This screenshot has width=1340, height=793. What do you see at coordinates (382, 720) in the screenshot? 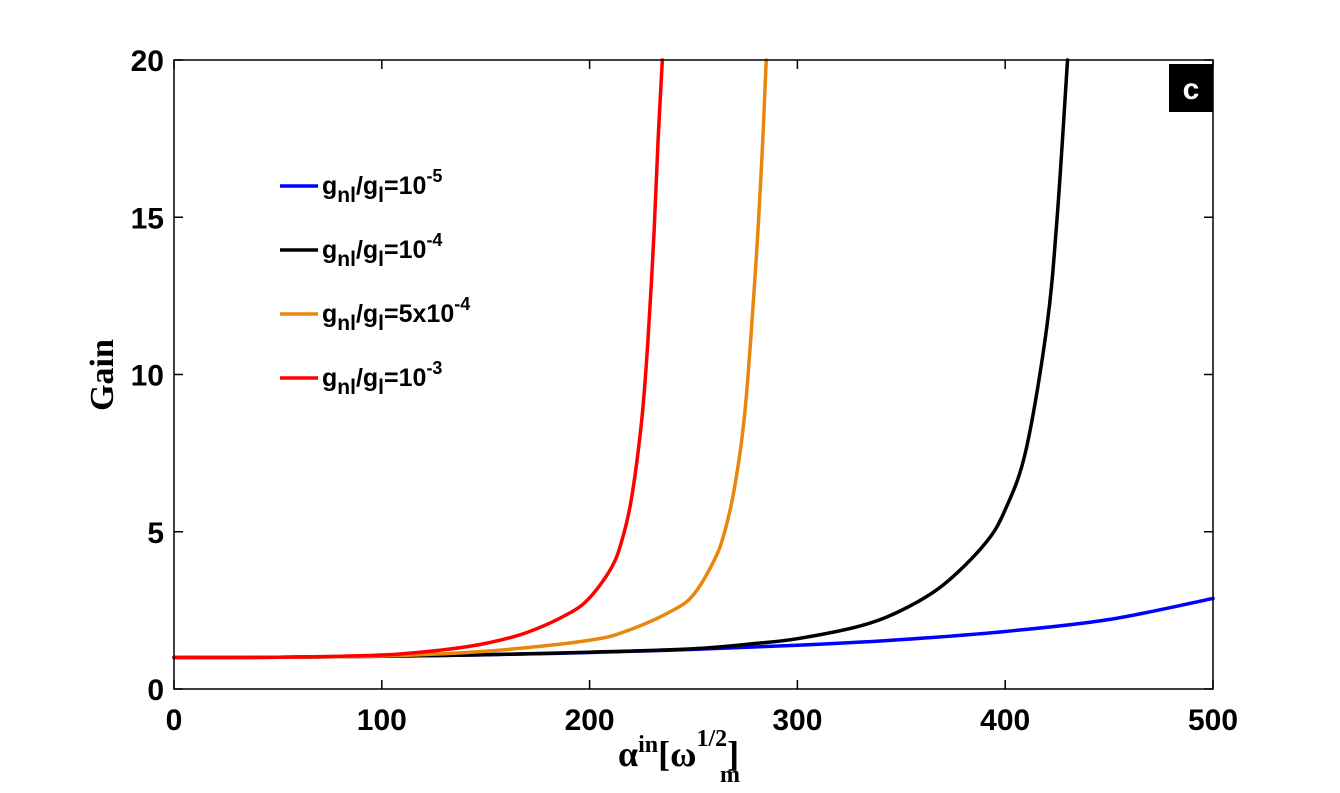
I see `x-tick-label: 100` at bounding box center [382, 720].